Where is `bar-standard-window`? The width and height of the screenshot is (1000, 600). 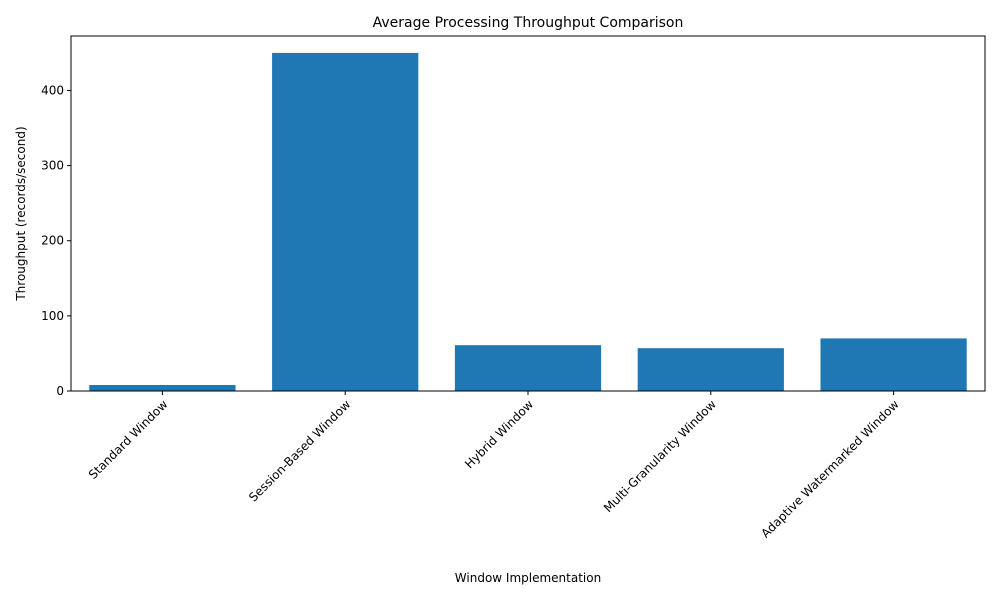 bar-standard-window is located at coordinates (162, 387).